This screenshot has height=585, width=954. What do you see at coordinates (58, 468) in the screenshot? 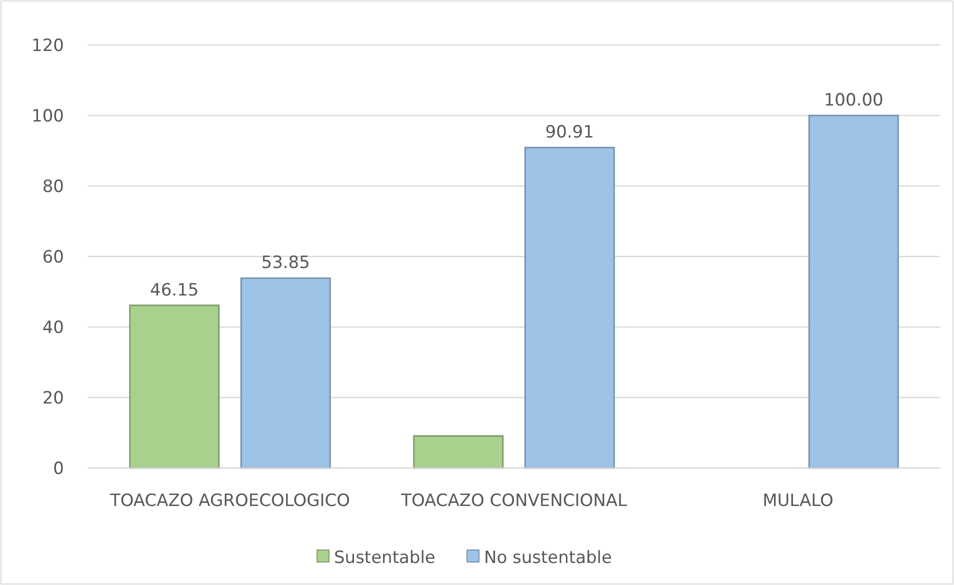
I see `y-tick-label: 0` at bounding box center [58, 468].